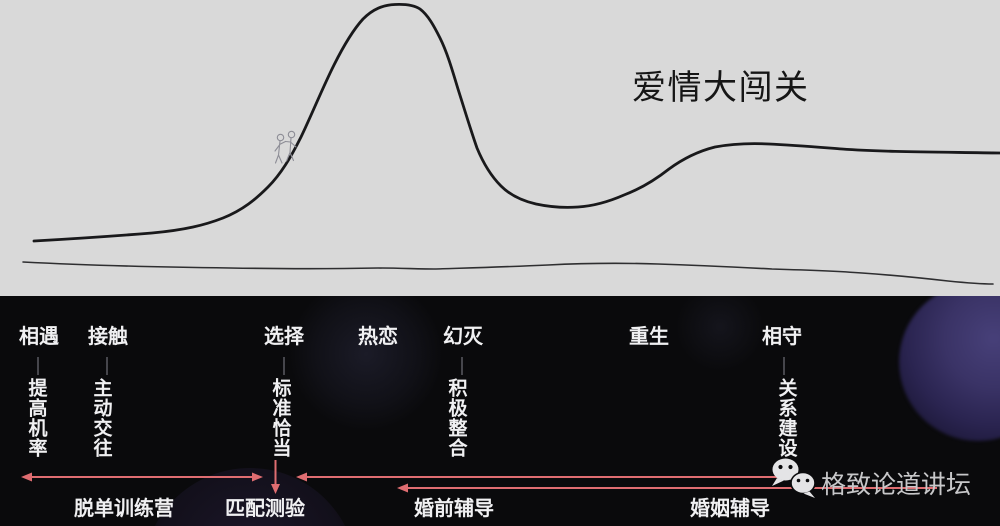 This screenshot has width=1000, height=526. I want to click on stage-label-choose: 选择, so click(284, 337).